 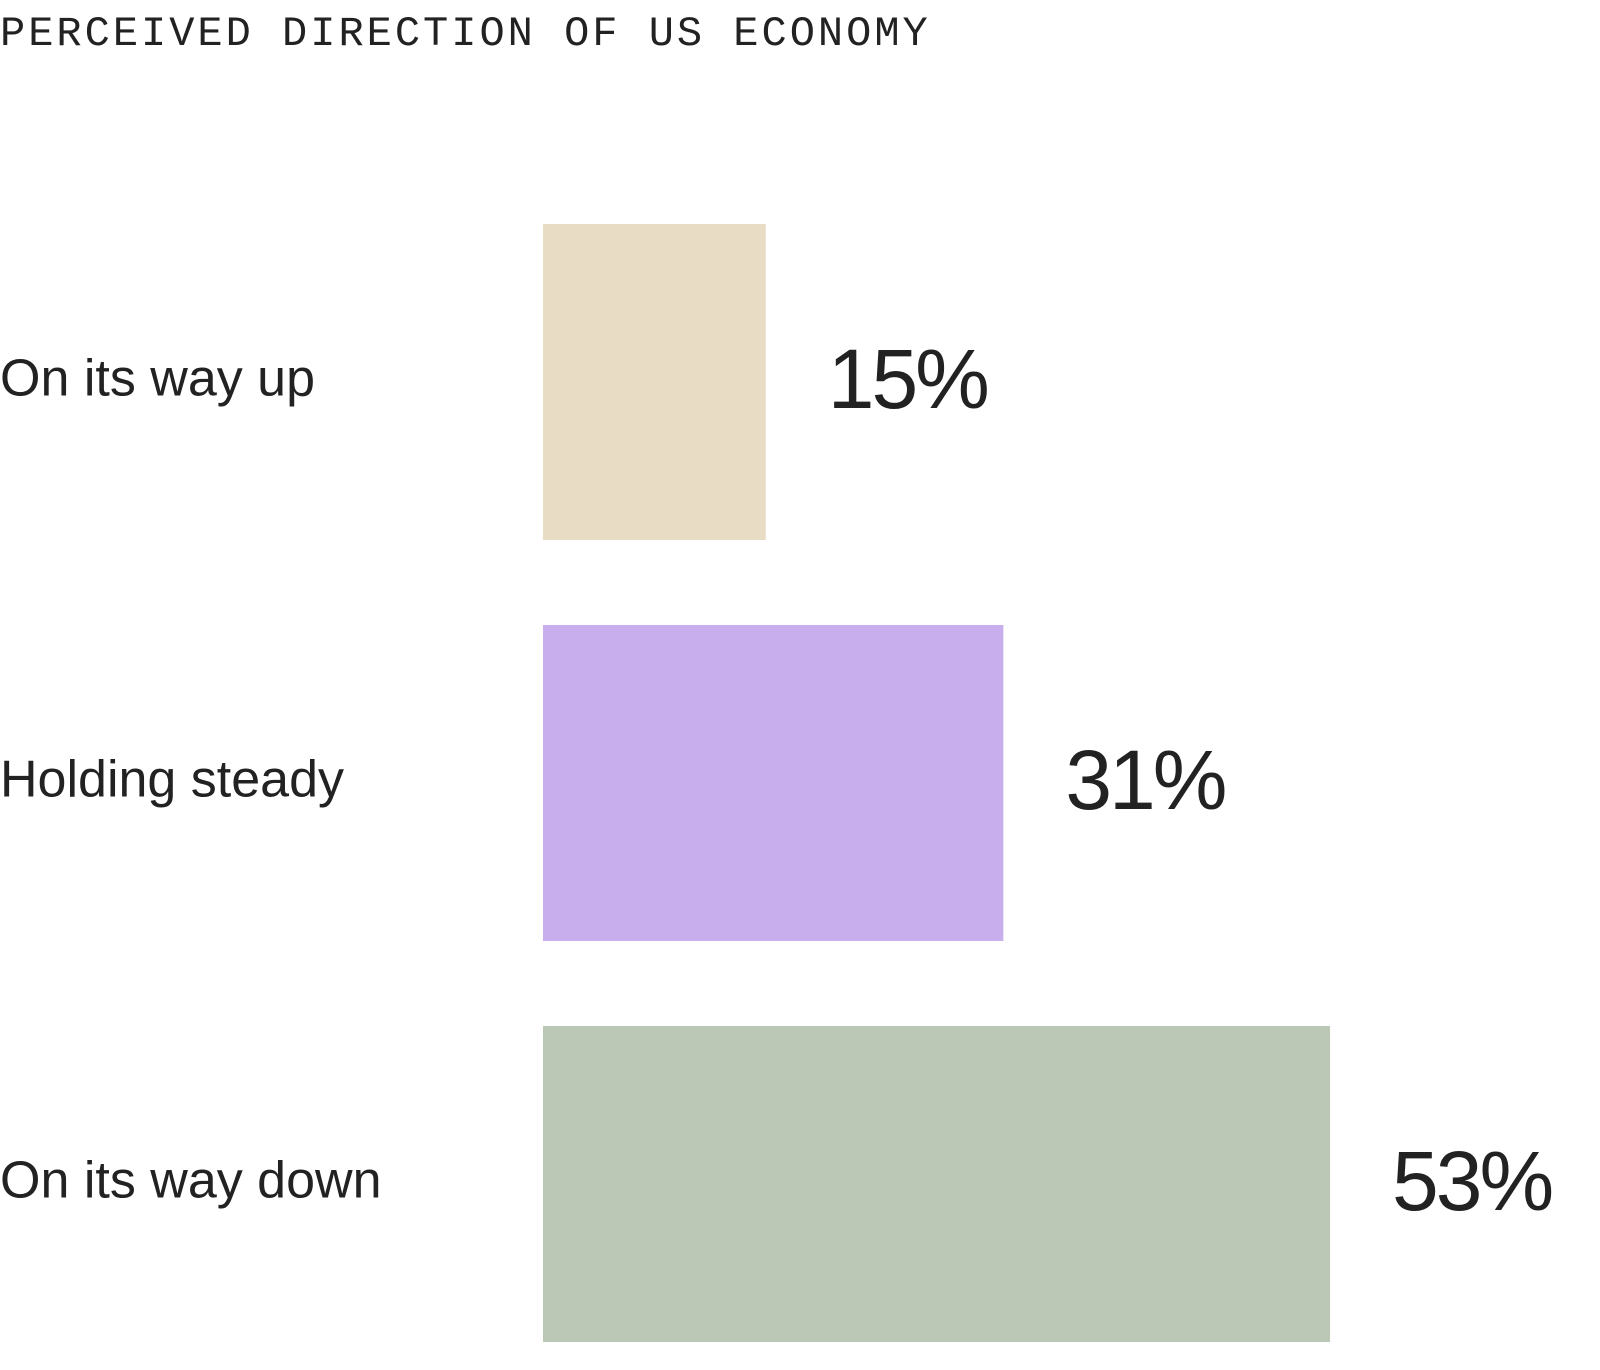 I want to click on value-label: 53%, so click(x=1471, y=1181).